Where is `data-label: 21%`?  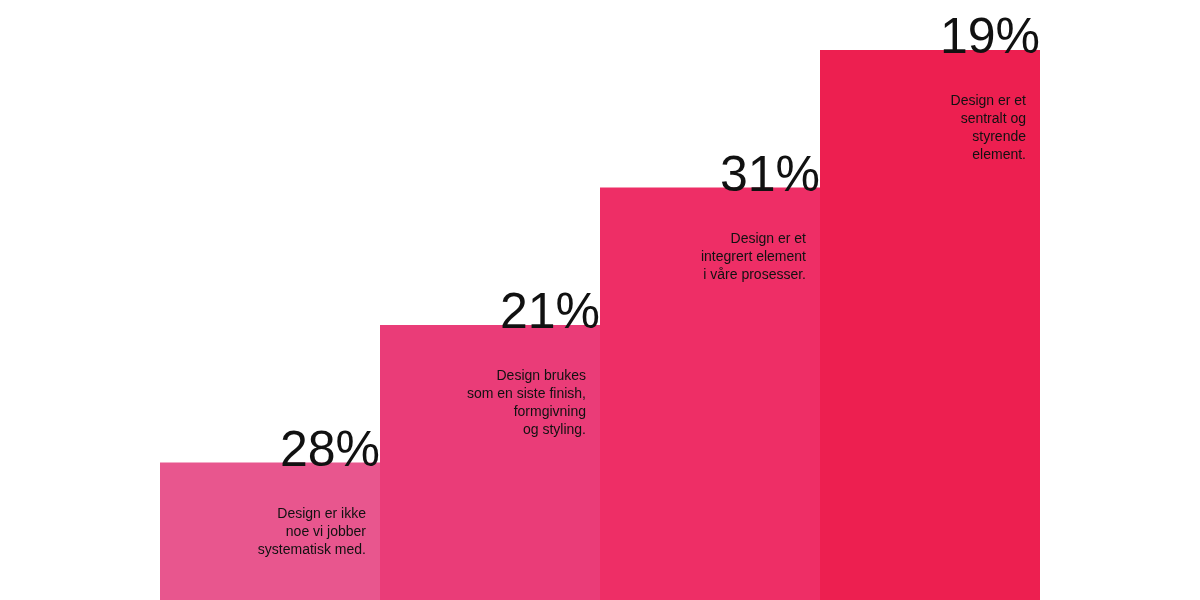
data-label: 21% is located at coordinates (549, 311).